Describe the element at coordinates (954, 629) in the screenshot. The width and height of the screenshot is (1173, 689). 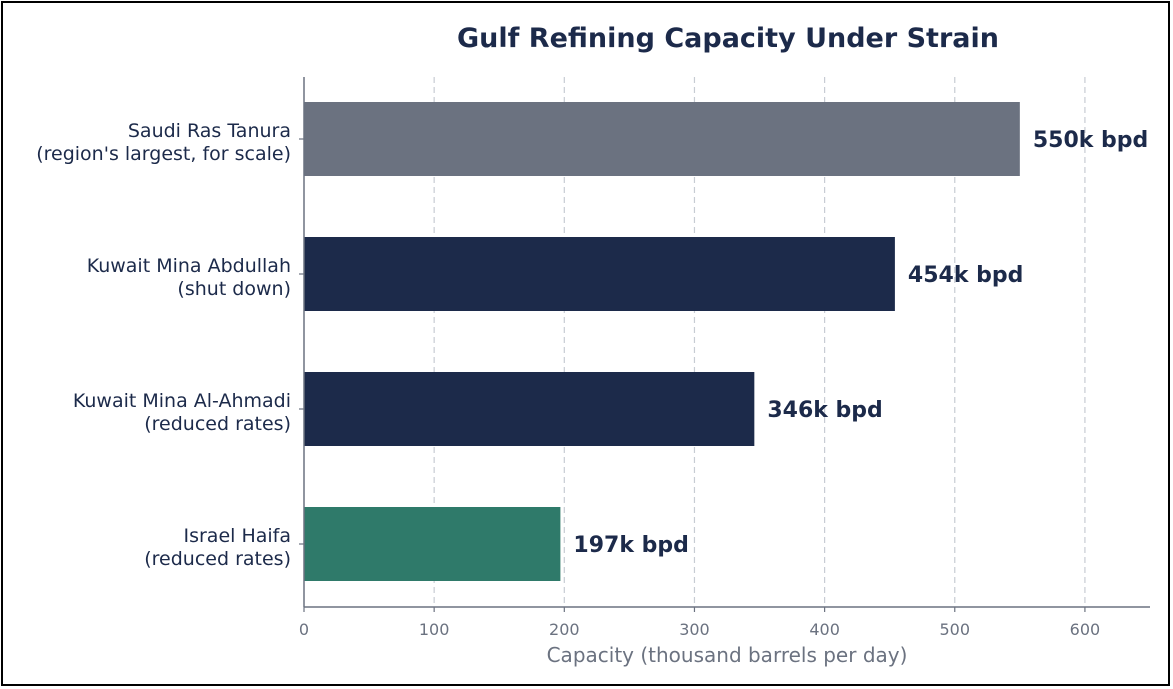
I see `x-tick-label: 500` at that location.